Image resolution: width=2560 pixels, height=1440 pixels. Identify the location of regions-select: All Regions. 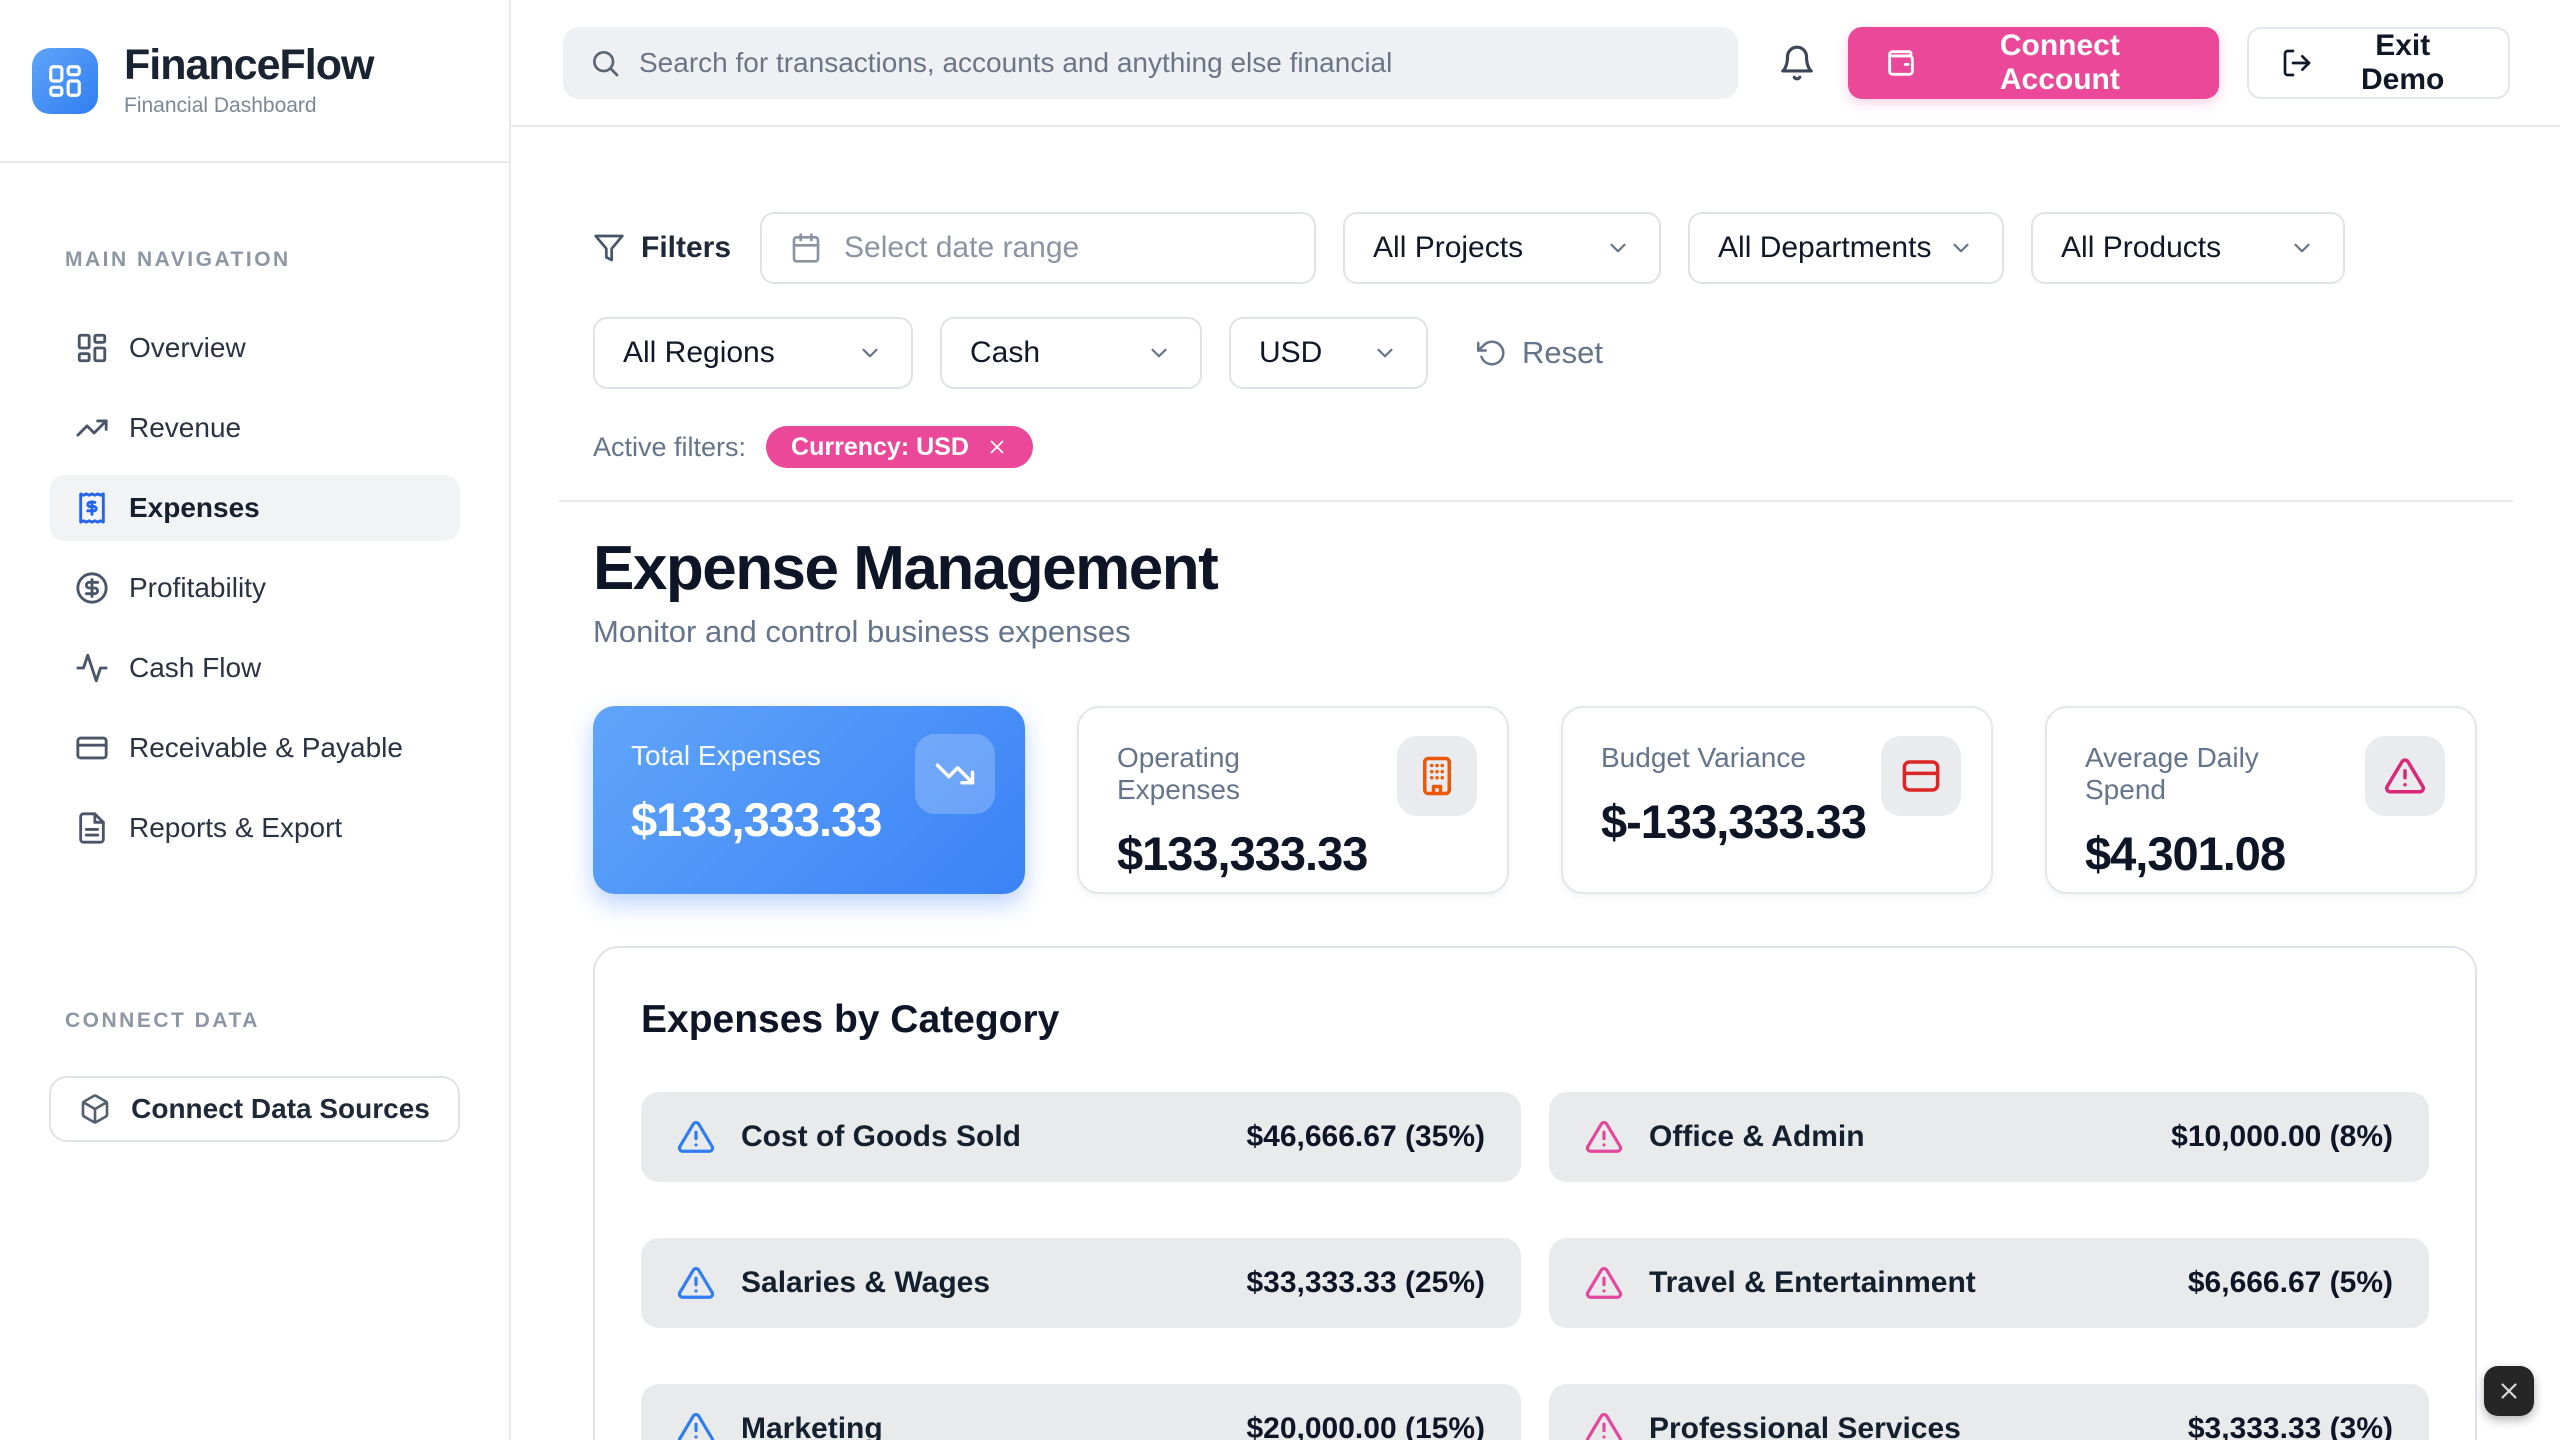
(753, 353).